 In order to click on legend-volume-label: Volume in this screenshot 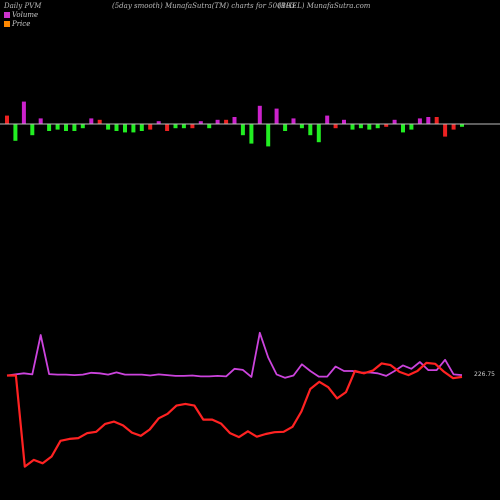, I will do `click(25, 15)`.